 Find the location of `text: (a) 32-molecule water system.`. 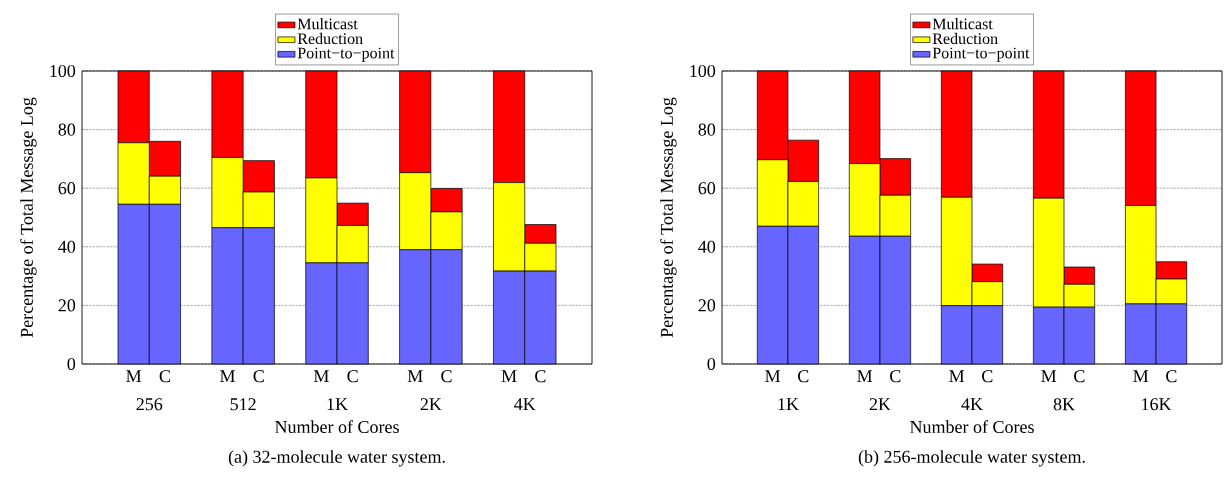

text: (a) 32-molecule water system. is located at coordinates (336, 458).